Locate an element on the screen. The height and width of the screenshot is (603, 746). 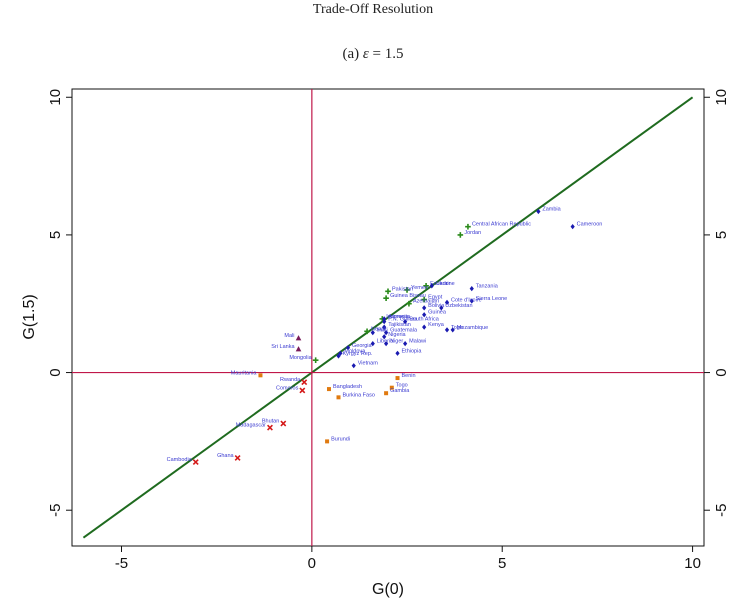
data-point: Bhutan is located at coordinates (274, 422).